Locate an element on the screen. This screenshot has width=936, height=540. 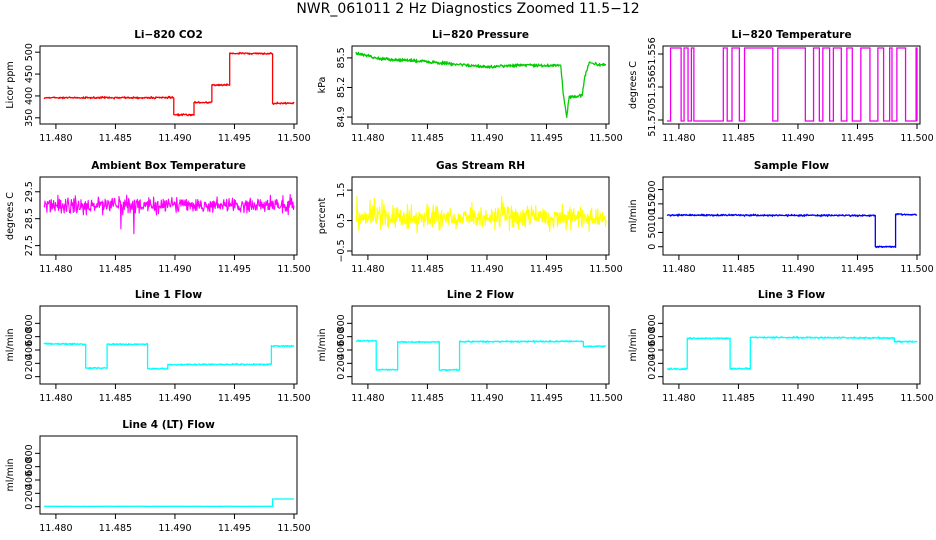
y-tick-label: 51.570 is located at coordinates (652, 119).